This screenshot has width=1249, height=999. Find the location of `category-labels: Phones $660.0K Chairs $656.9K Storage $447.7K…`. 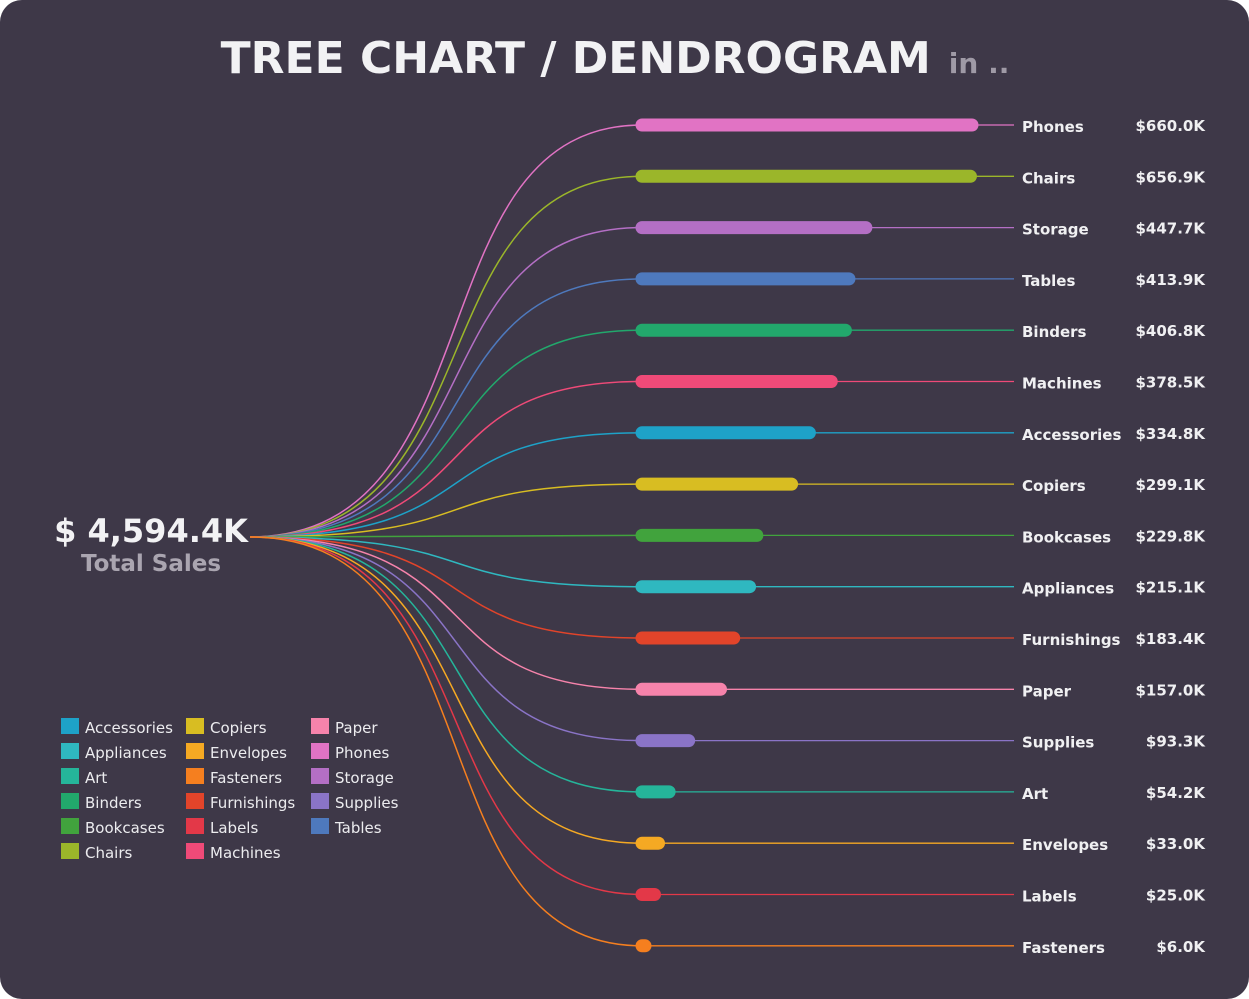

category-labels: Phones $660.0K Chairs $656.9K Storage $447.7K… is located at coordinates (1114, 537).